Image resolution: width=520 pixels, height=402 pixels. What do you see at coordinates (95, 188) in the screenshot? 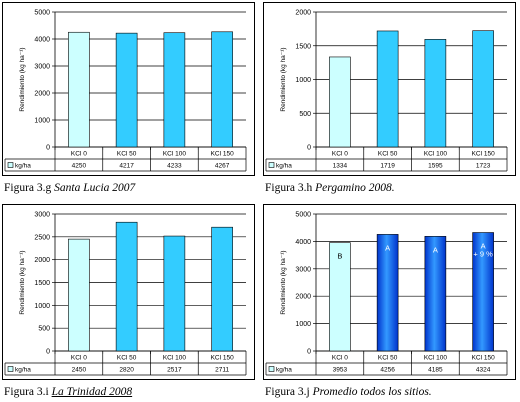
I see `caption-title: Santa Lucia 2007` at bounding box center [95, 188].